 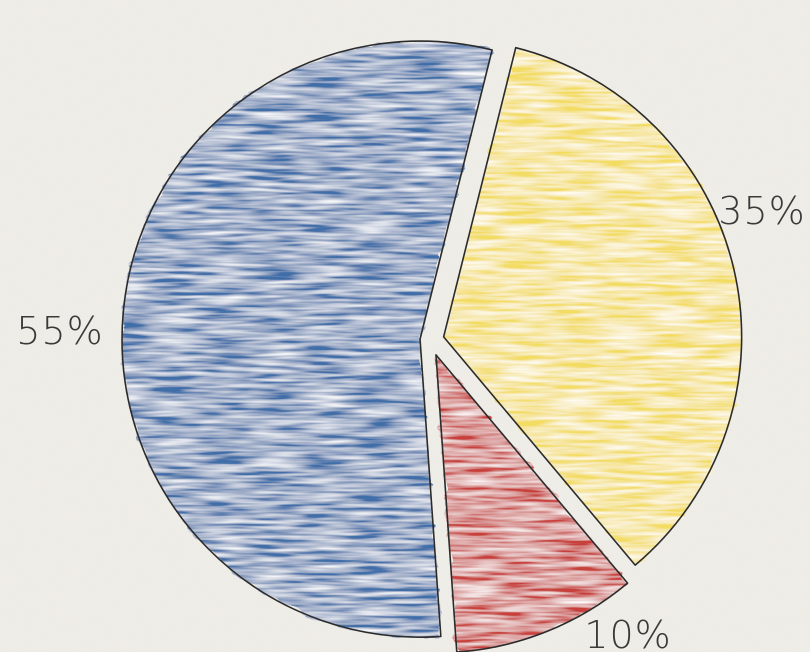 I want to click on pie-slice-label: 10%, so click(x=627, y=632).